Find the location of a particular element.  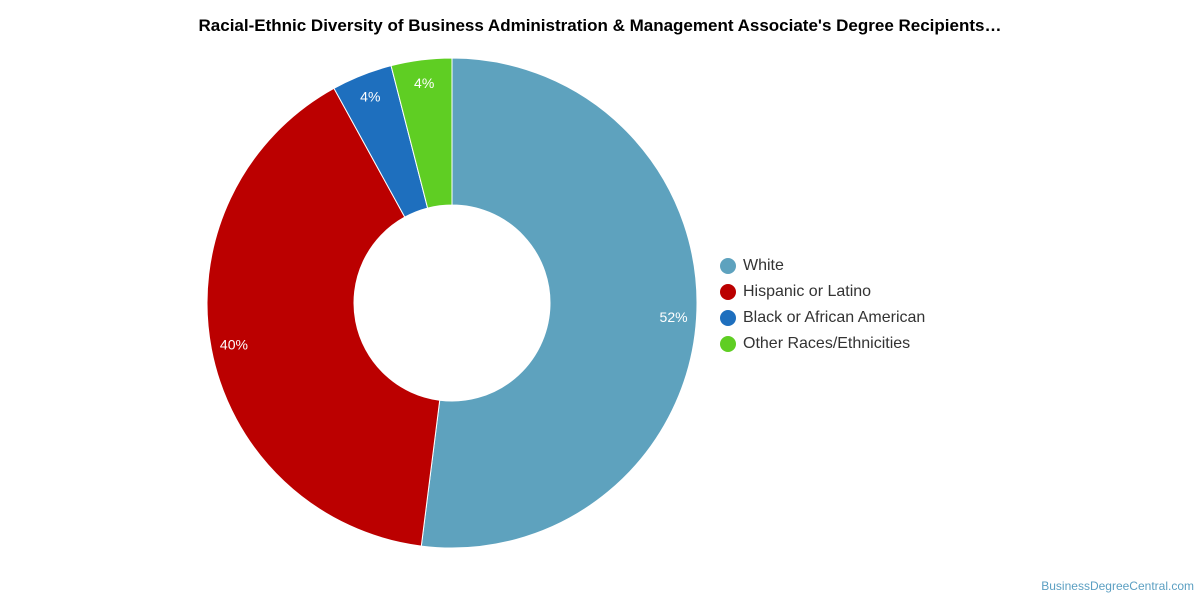

slice-label-hispanic-or-latino: 40% is located at coordinates (234, 345).